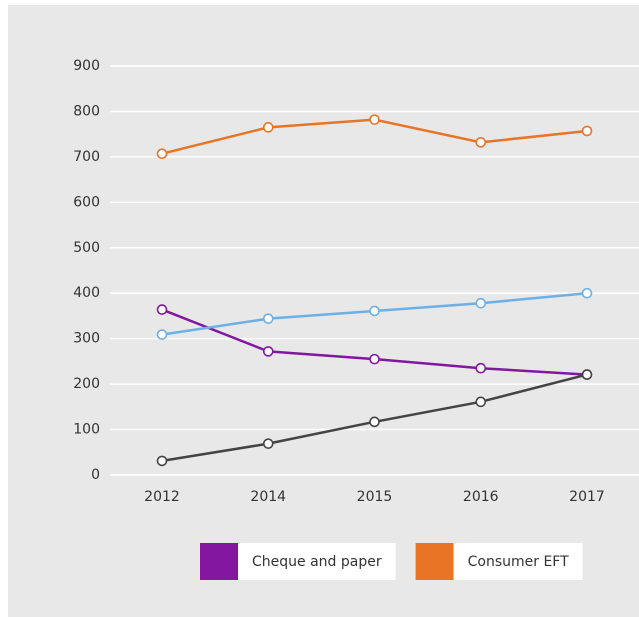  What do you see at coordinates (86, 157) in the screenshot?
I see `y-tick-label: 700` at bounding box center [86, 157].